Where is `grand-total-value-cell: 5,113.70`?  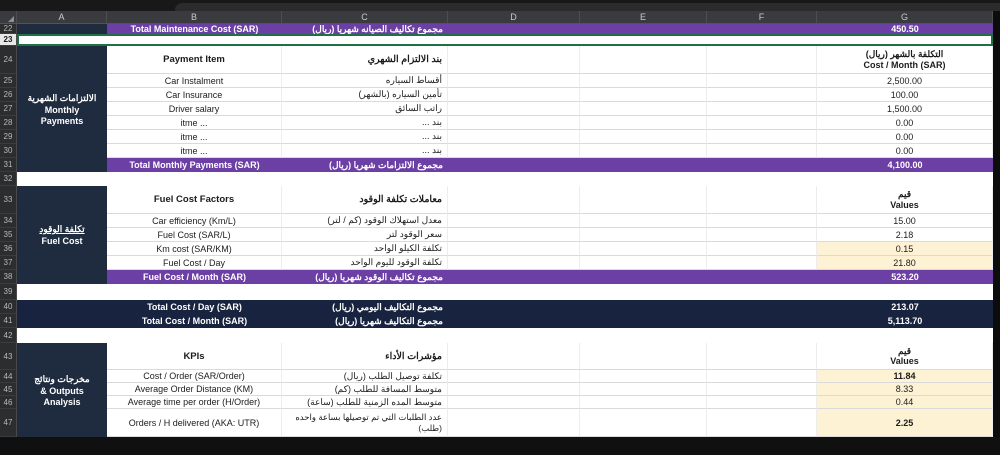 grand-total-value-cell: 5,113.70 is located at coordinates (905, 321).